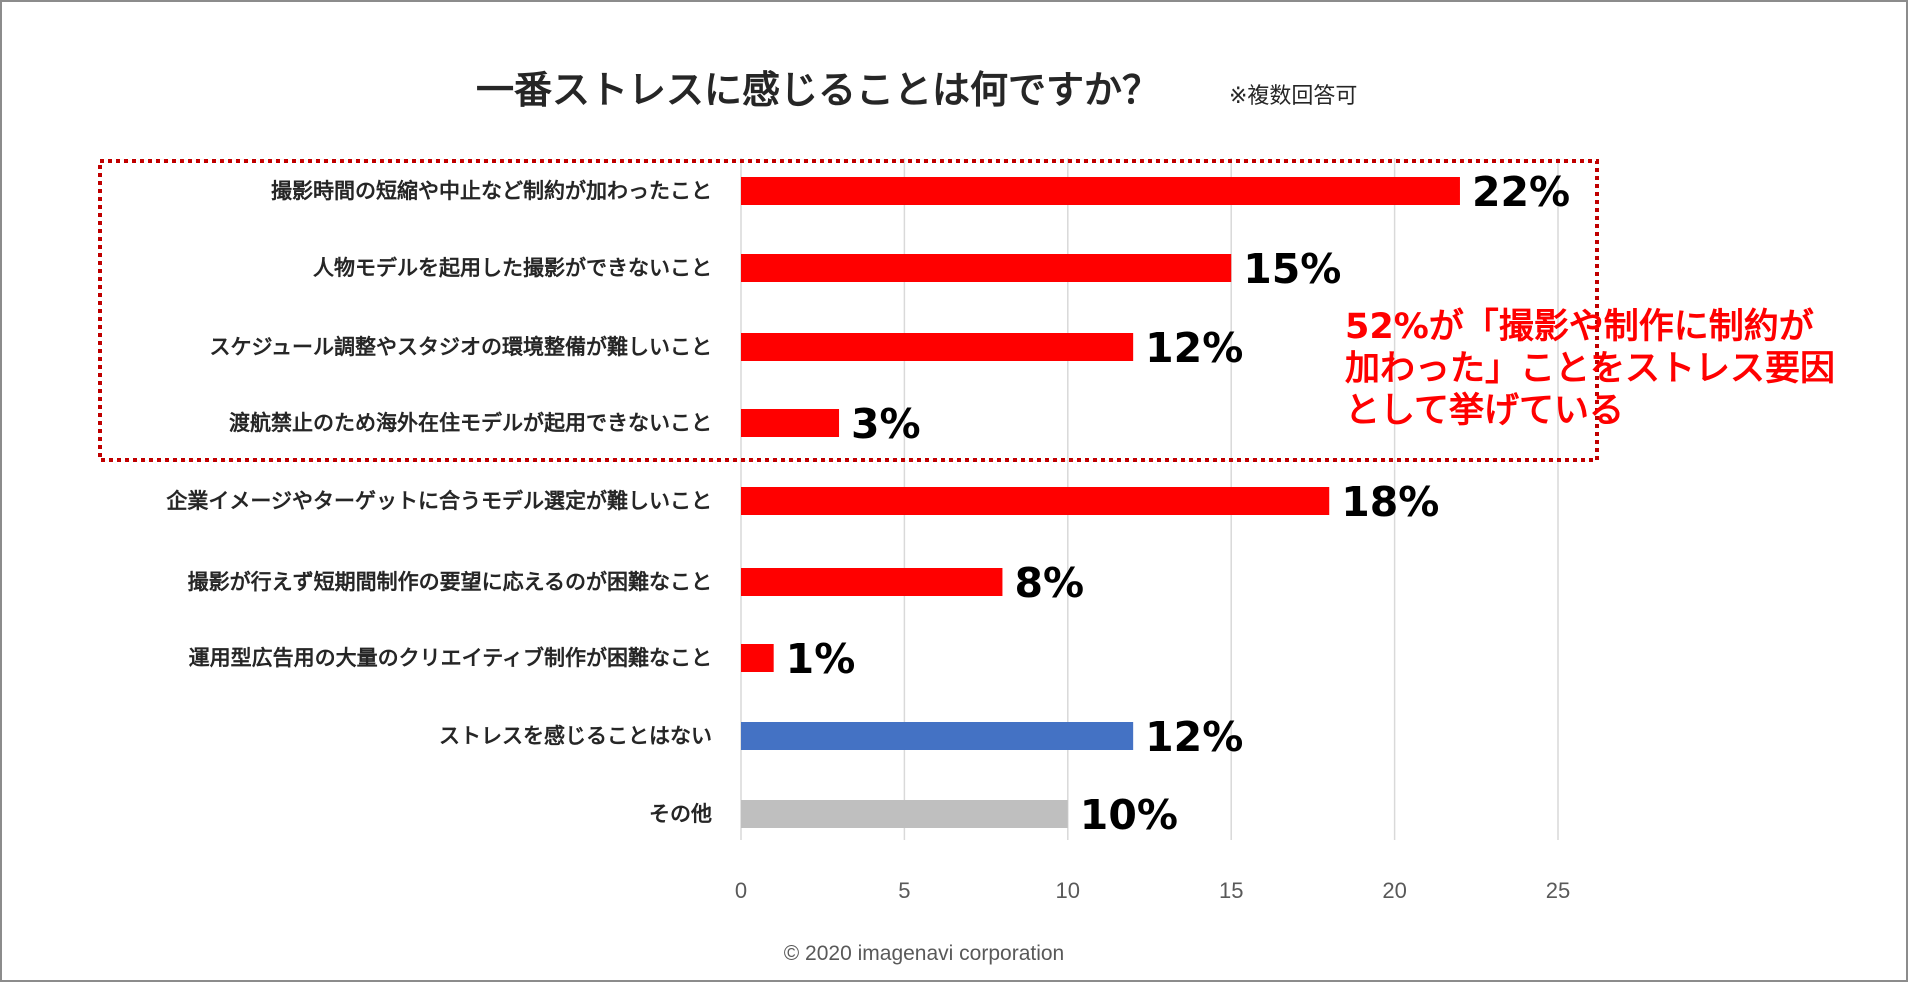 The image size is (1908, 982). What do you see at coordinates (470, 423) in the screenshot?
I see `category-label: 渡航禁止のため海外在住モデルが起用できないこと` at bounding box center [470, 423].